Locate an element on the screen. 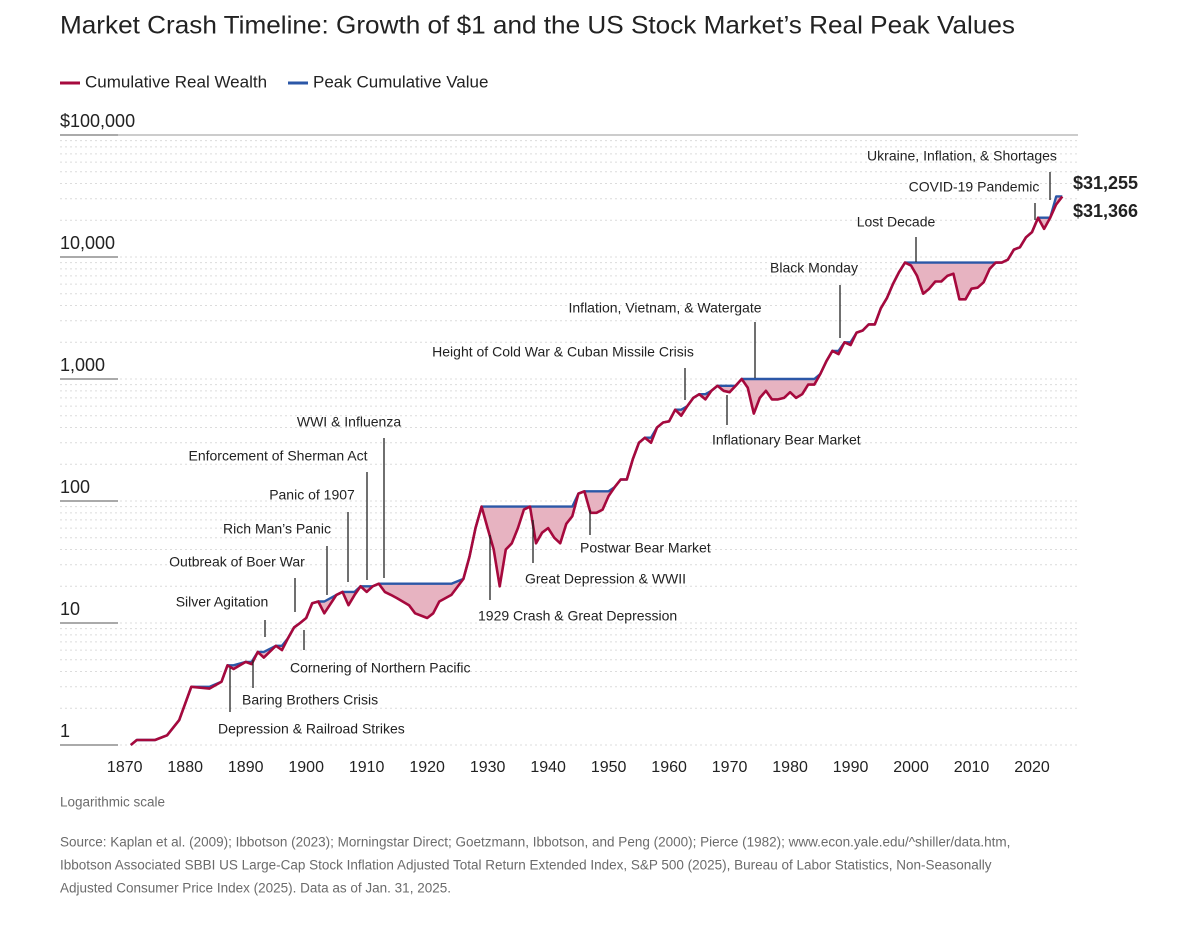 This screenshot has width=1177, height=931. annotation: Great Depression & WWII is located at coordinates (605, 579).